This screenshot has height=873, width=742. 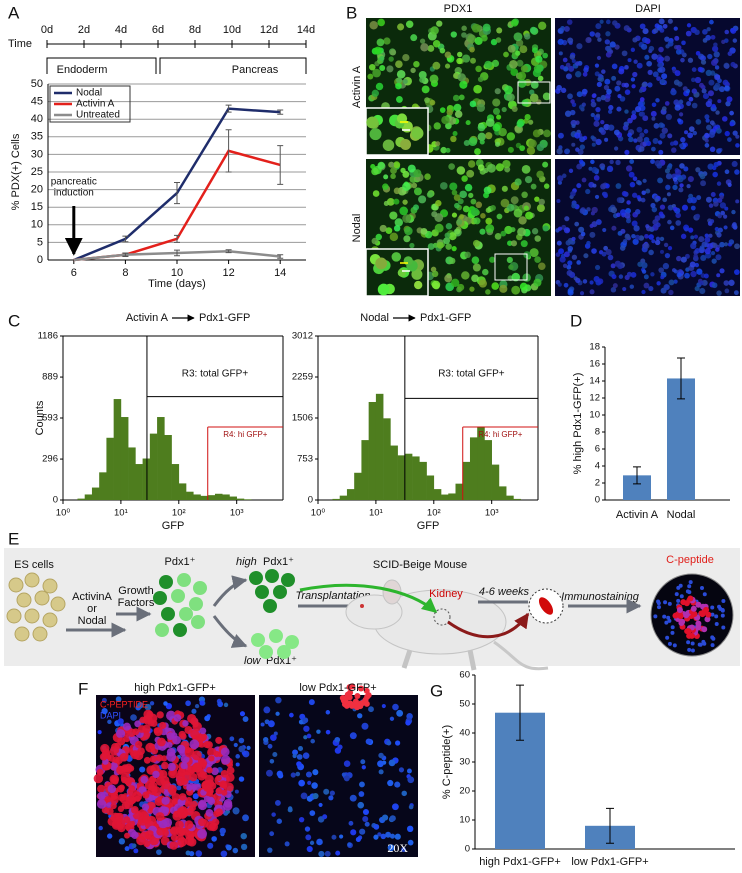 What do you see at coordinates (16, 171) in the screenshot?
I see `y-axis-label: % PDX(+) Cells` at bounding box center [16, 171].